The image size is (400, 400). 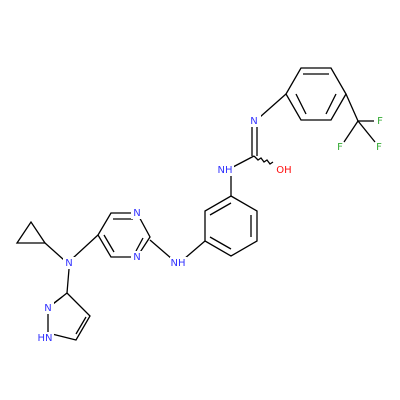 What do you see at coordinates (45, 338) in the screenshot?
I see `atom-label: HN` at bounding box center [45, 338].